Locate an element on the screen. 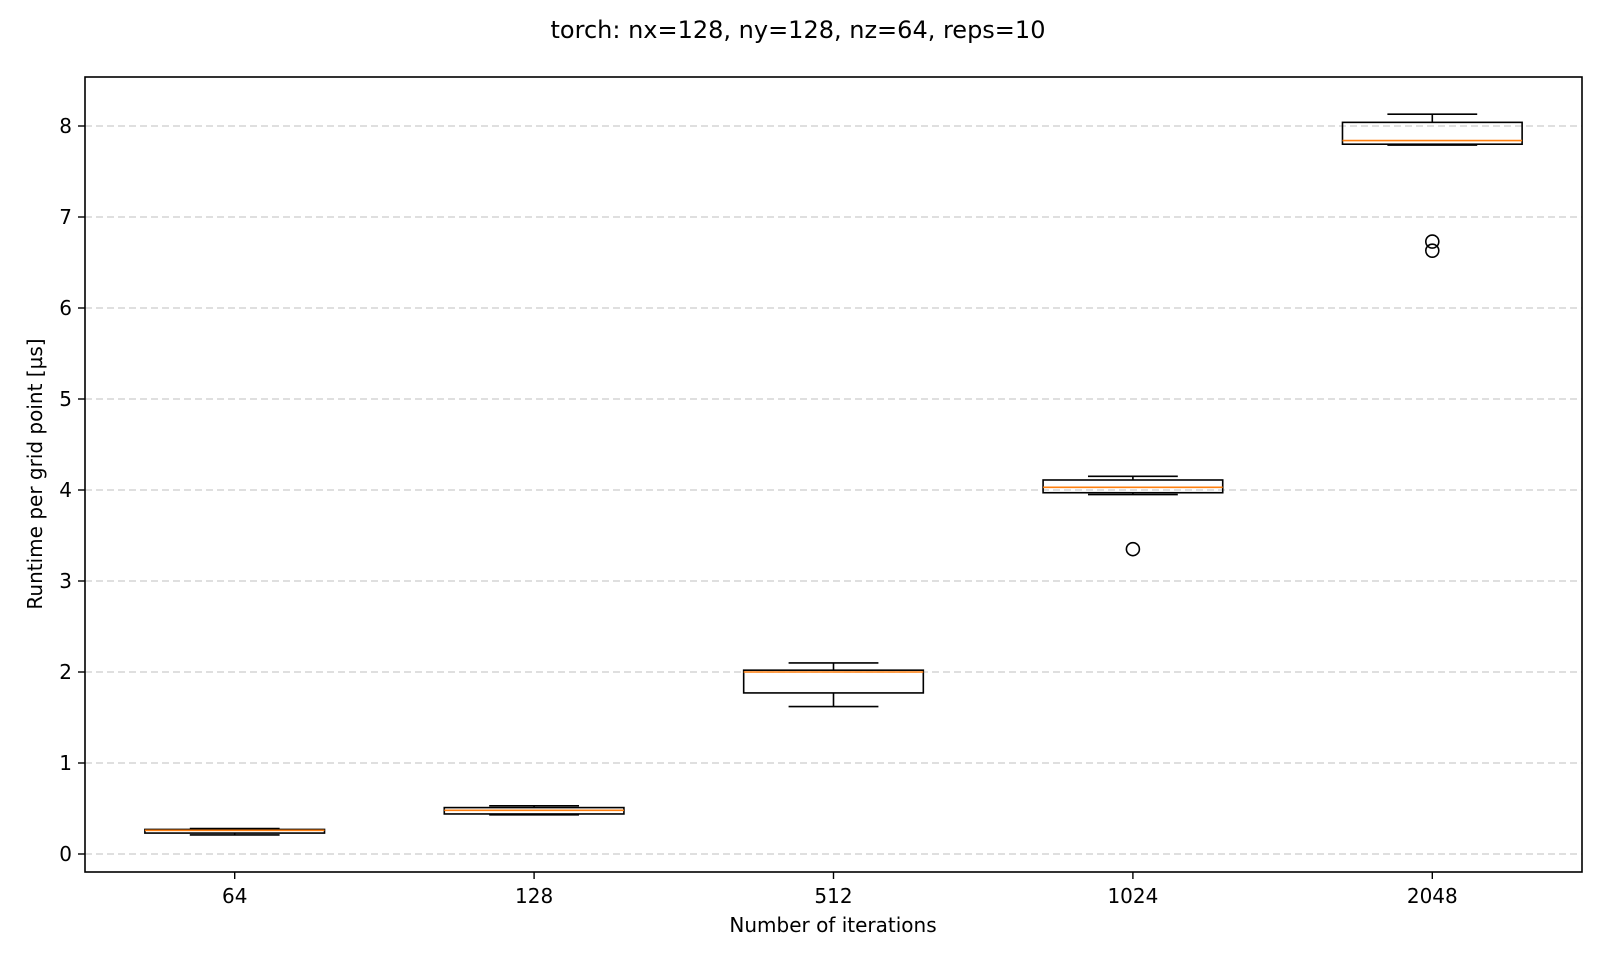  y-tick-label: 2 is located at coordinates (65, 672).